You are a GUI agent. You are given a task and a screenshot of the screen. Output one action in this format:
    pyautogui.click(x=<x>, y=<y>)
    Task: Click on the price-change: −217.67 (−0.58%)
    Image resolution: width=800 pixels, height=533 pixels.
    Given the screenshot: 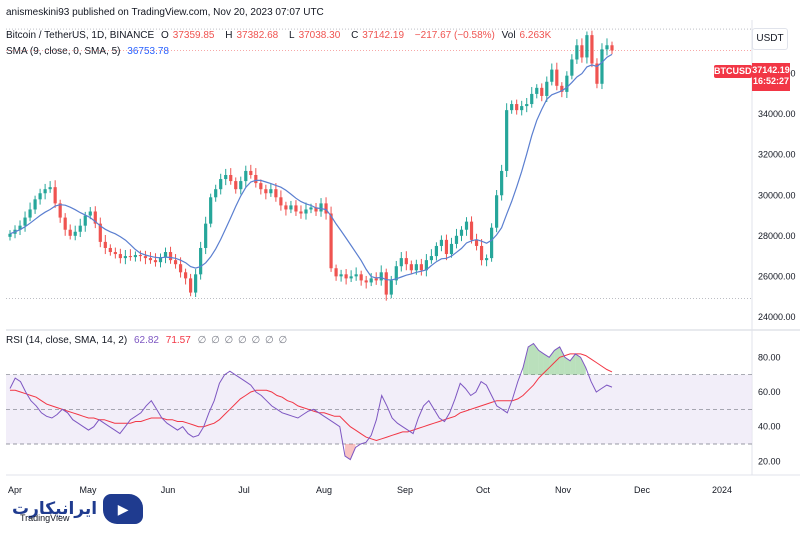 What is the action you would take?
    pyautogui.click(x=454, y=35)
    